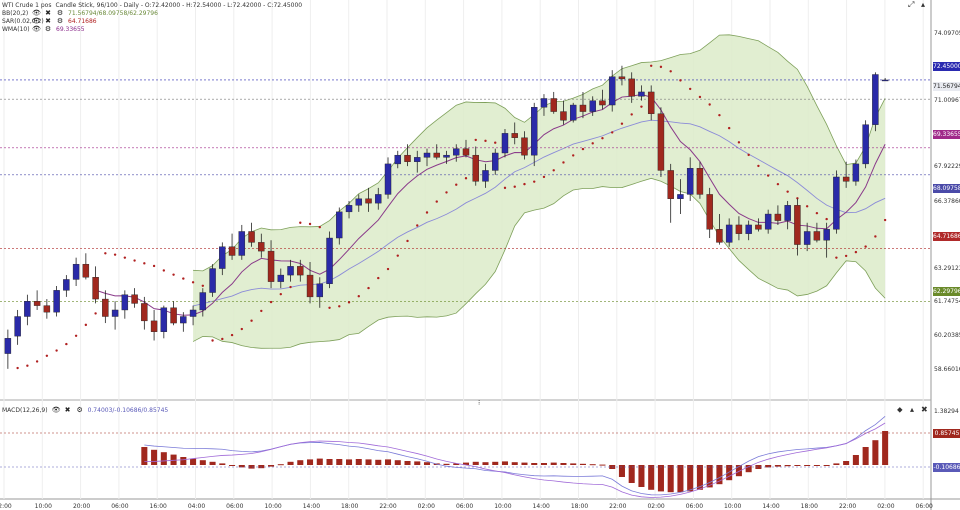 The width and height of the screenshot is (960, 510). What do you see at coordinates (912, 409) in the screenshot?
I see `panel-up-icon: ▴` at bounding box center [912, 409].